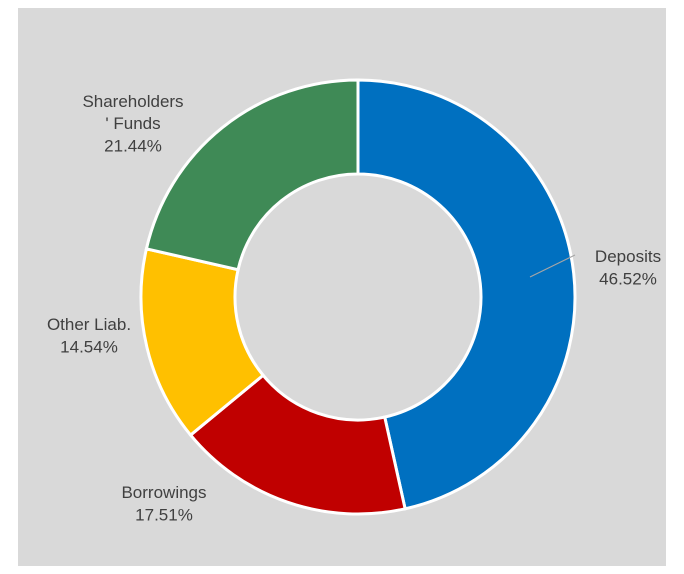 Image resolution: width=684 pixels, height=574 pixels. I want to click on category-label: Shareholders ' Funds, so click(132, 112).